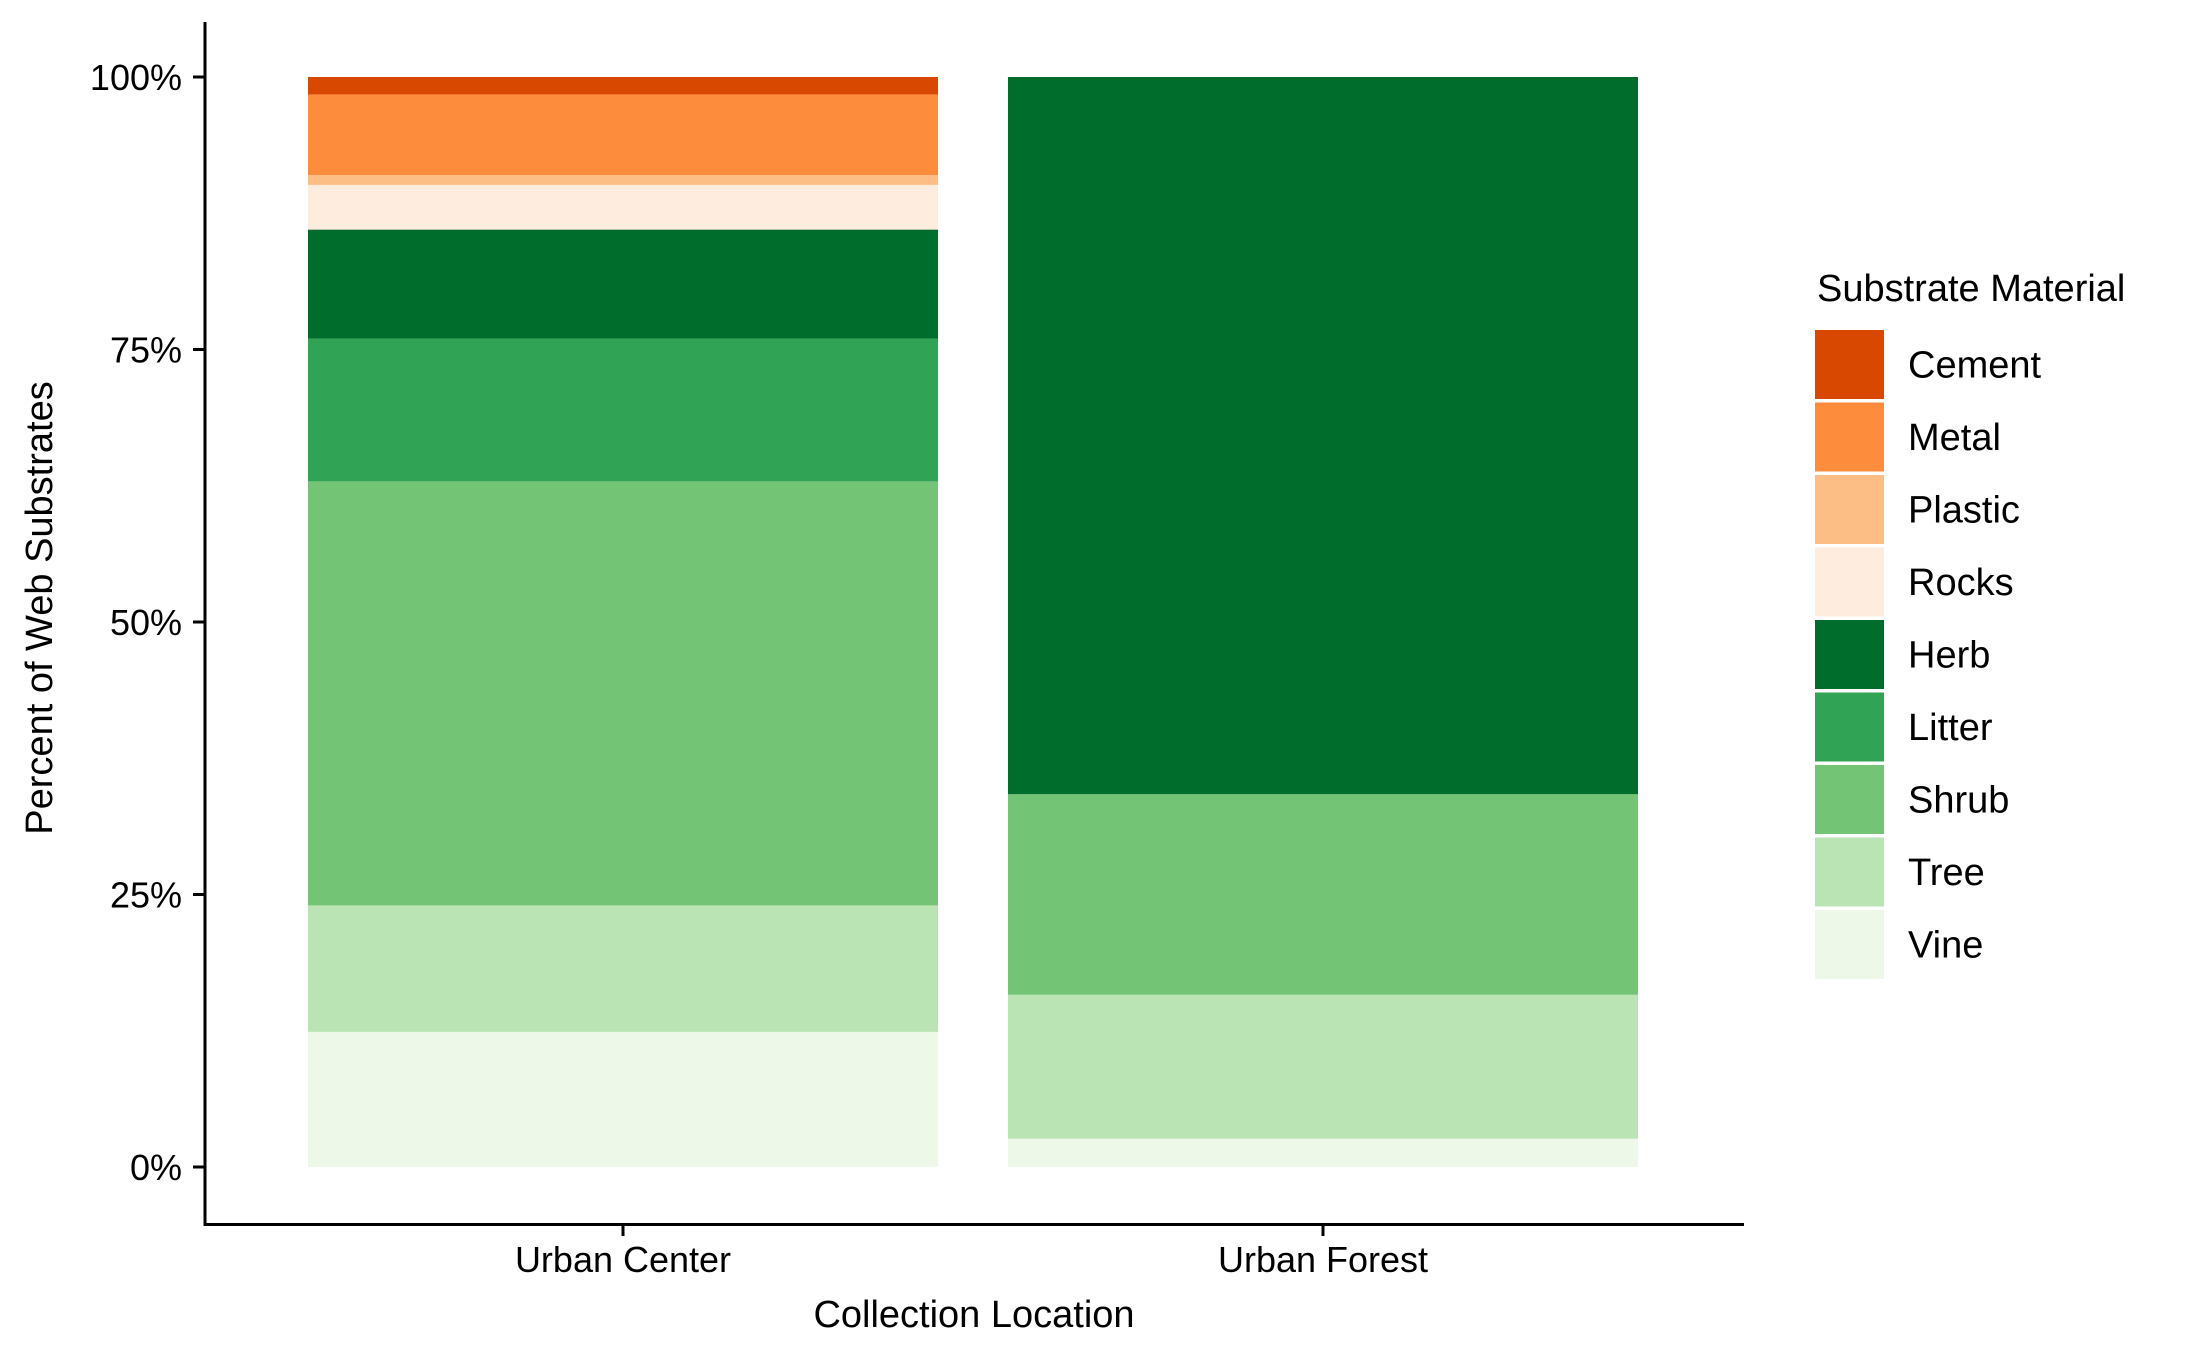  What do you see at coordinates (1950, 728) in the screenshot?
I see `legend-label-litter: Litter` at bounding box center [1950, 728].